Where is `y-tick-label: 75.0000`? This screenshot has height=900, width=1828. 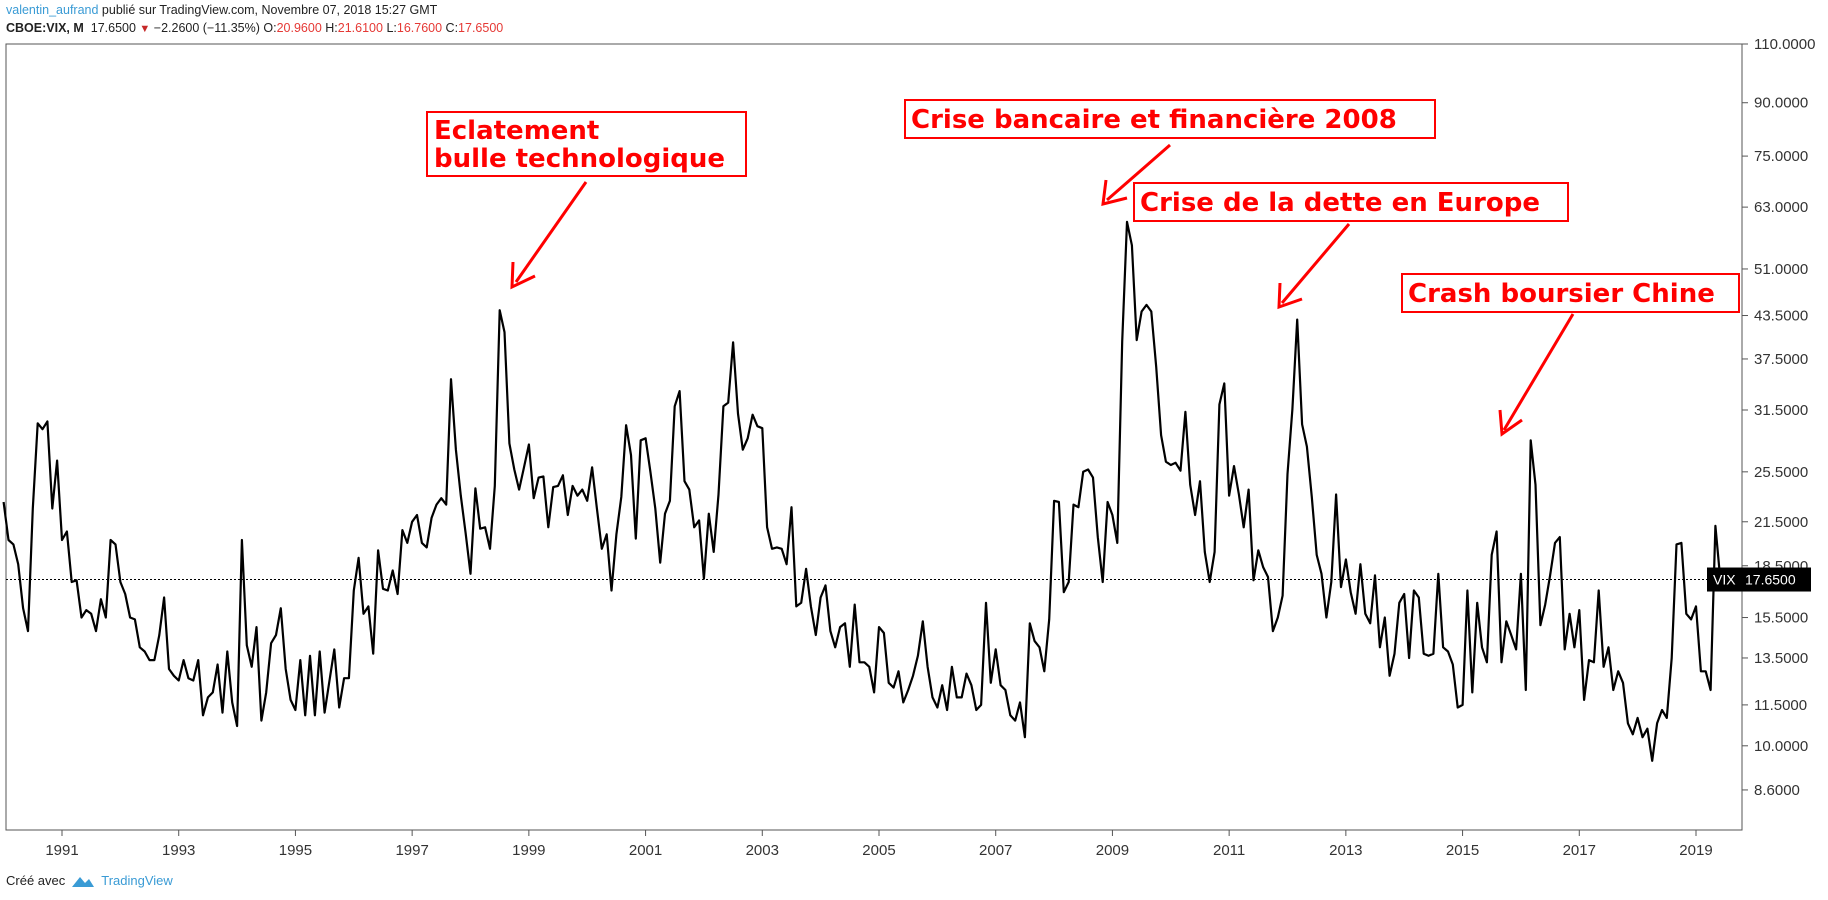 y-tick-label: 75.0000 is located at coordinates (1781, 156).